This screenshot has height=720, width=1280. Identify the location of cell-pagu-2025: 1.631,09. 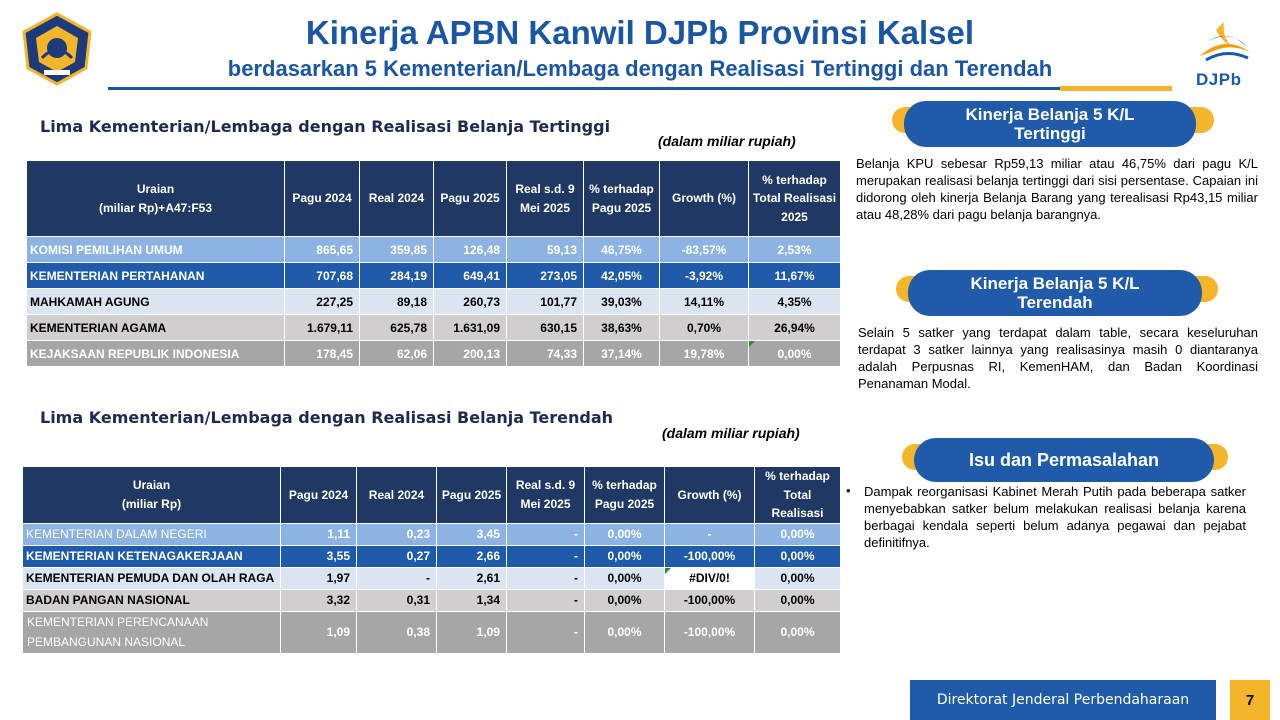
(470, 327).